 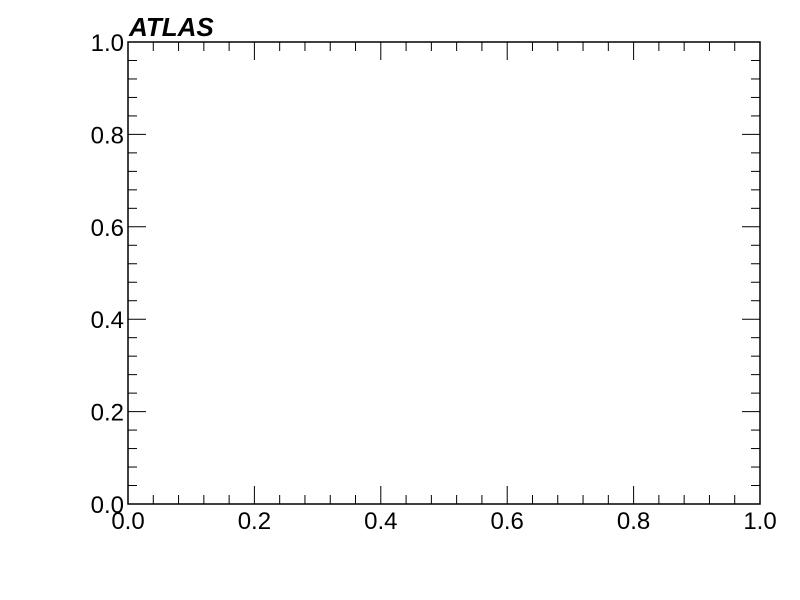 What do you see at coordinates (507, 521) in the screenshot?
I see `x-tick-label: 0.6` at bounding box center [507, 521].